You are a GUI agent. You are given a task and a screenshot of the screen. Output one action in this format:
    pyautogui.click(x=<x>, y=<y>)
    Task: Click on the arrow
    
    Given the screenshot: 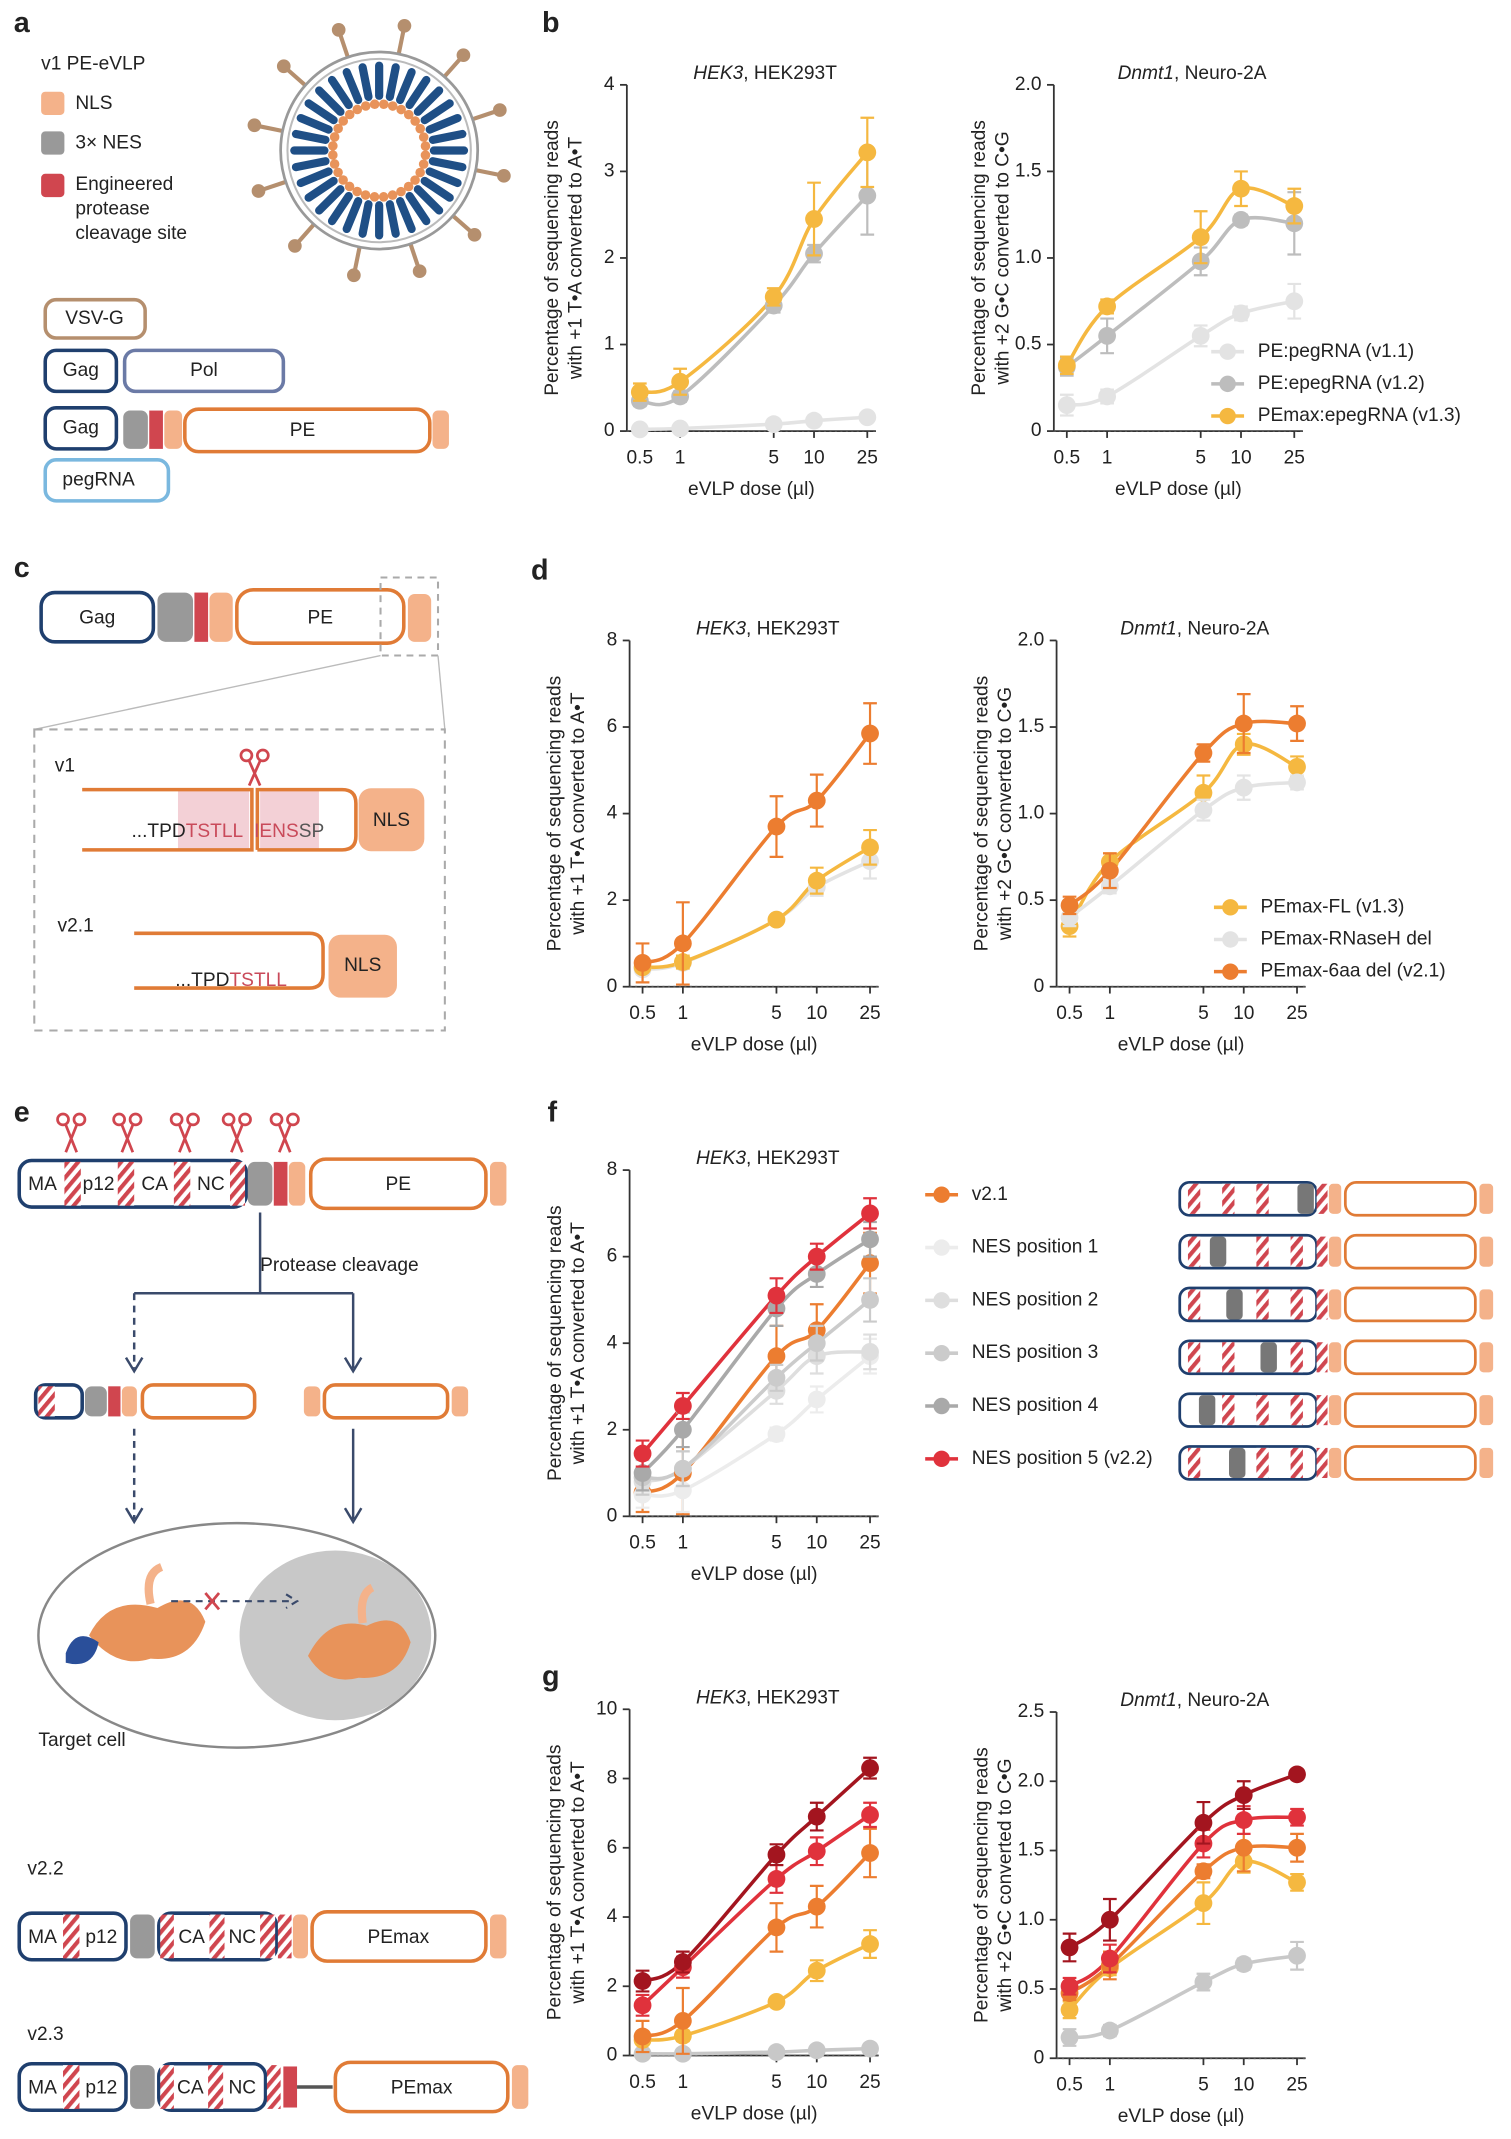 What is the action you would take?
    pyautogui.click(x=248, y=1293)
    